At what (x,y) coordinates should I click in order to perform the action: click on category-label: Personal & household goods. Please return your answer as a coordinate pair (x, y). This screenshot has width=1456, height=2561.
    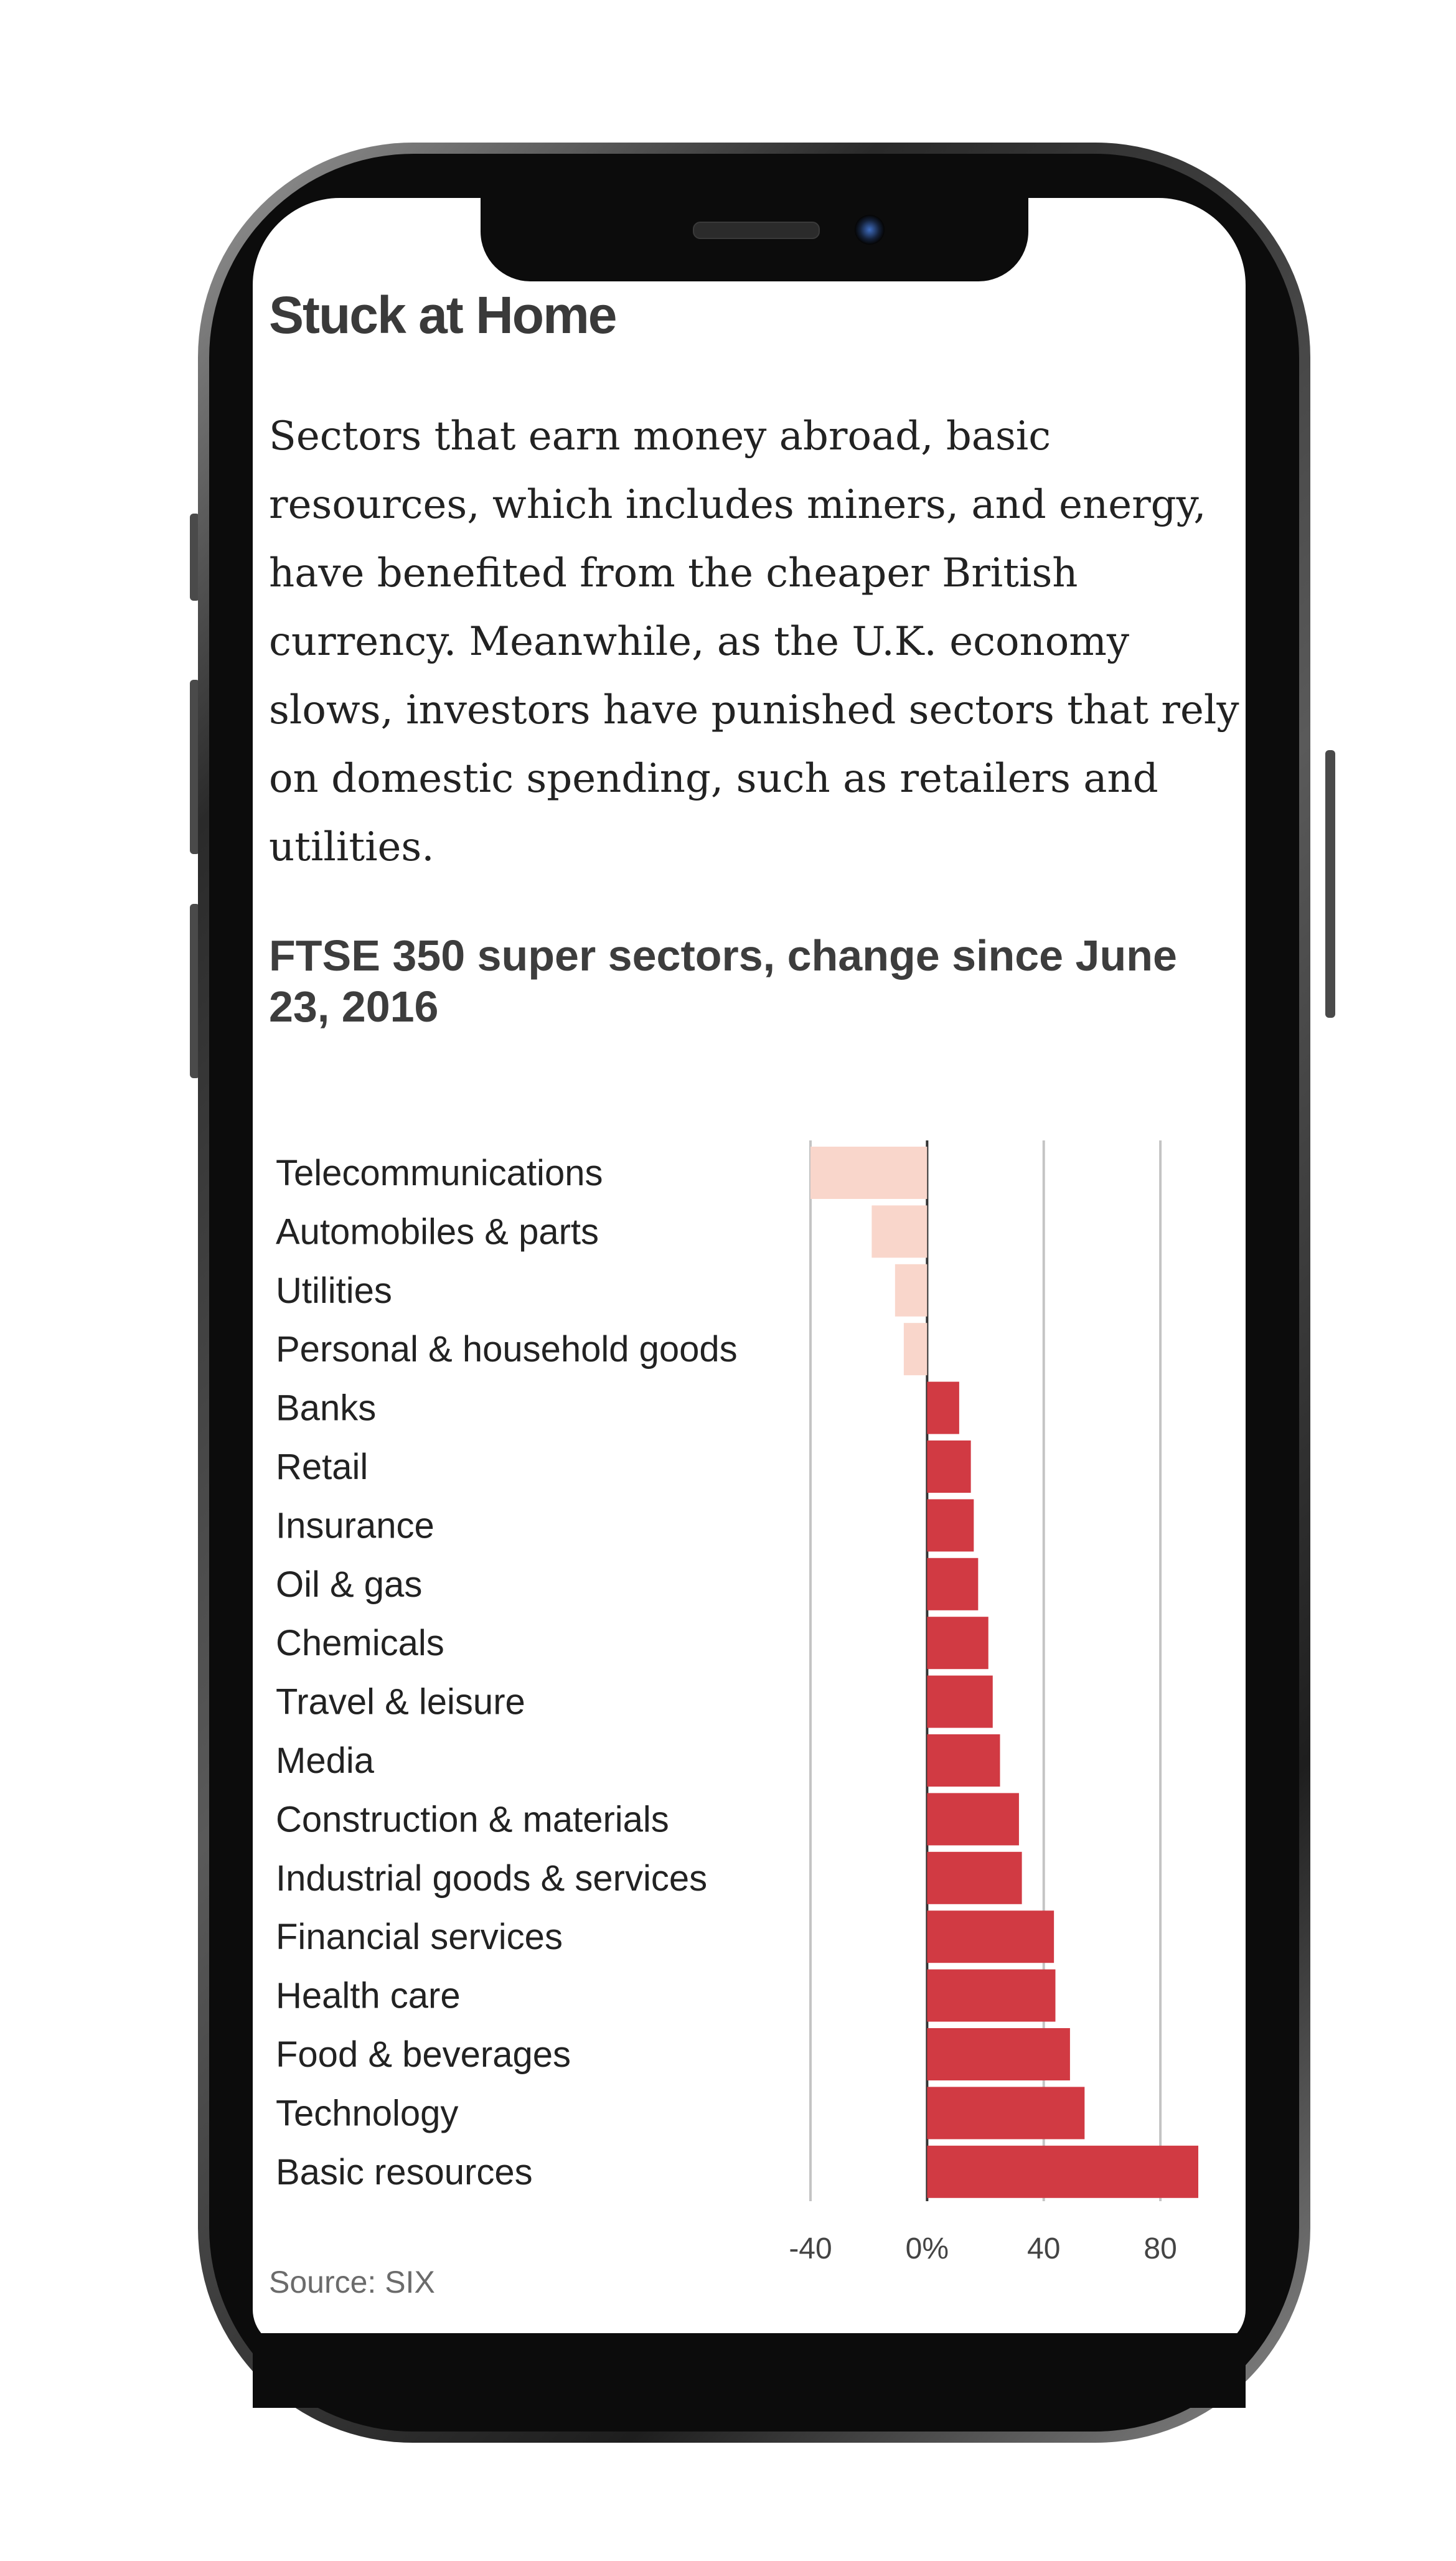
    Looking at the image, I should click on (507, 1349).